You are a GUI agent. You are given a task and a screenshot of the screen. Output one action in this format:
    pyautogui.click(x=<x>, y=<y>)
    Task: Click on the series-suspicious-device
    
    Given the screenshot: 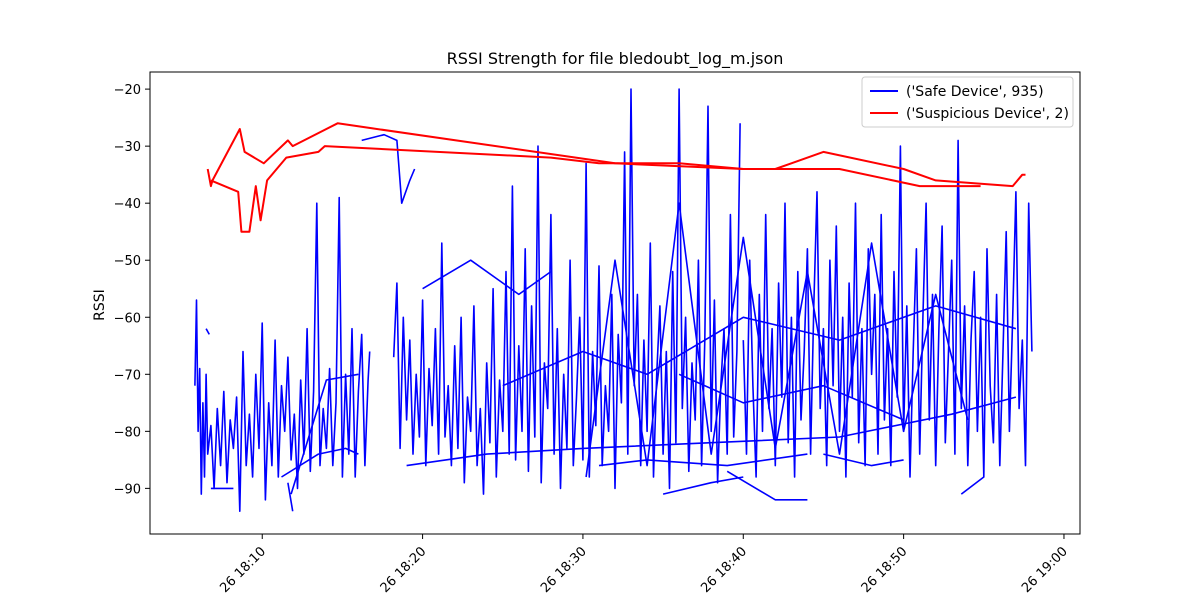 What is the action you would take?
    pyautogui.click(x=616, y=177)
    